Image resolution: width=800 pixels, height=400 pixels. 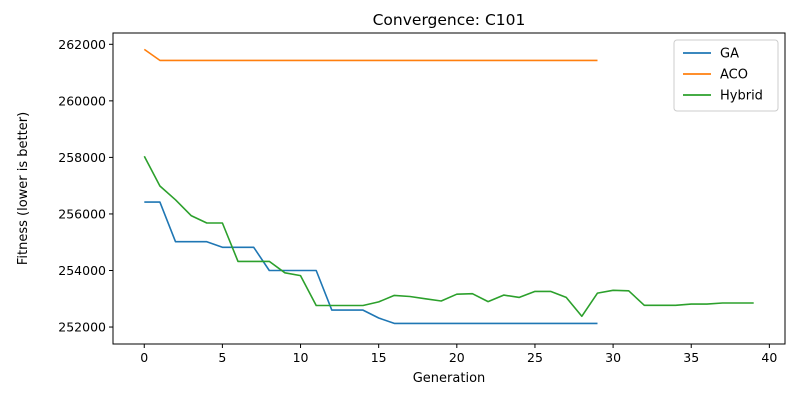 I want to click on y-tick-label: 258000, so click(x=82, y=157).